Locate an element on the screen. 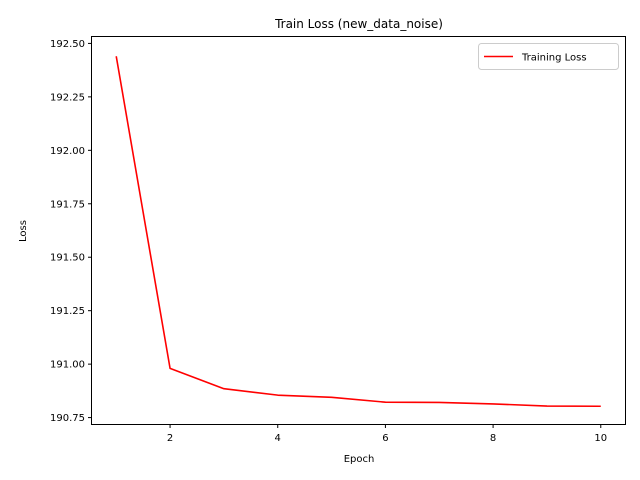 The width and height of the screenshot is (640, 480). y-tick-label: 192.00 is located at coordinates (67, 151).